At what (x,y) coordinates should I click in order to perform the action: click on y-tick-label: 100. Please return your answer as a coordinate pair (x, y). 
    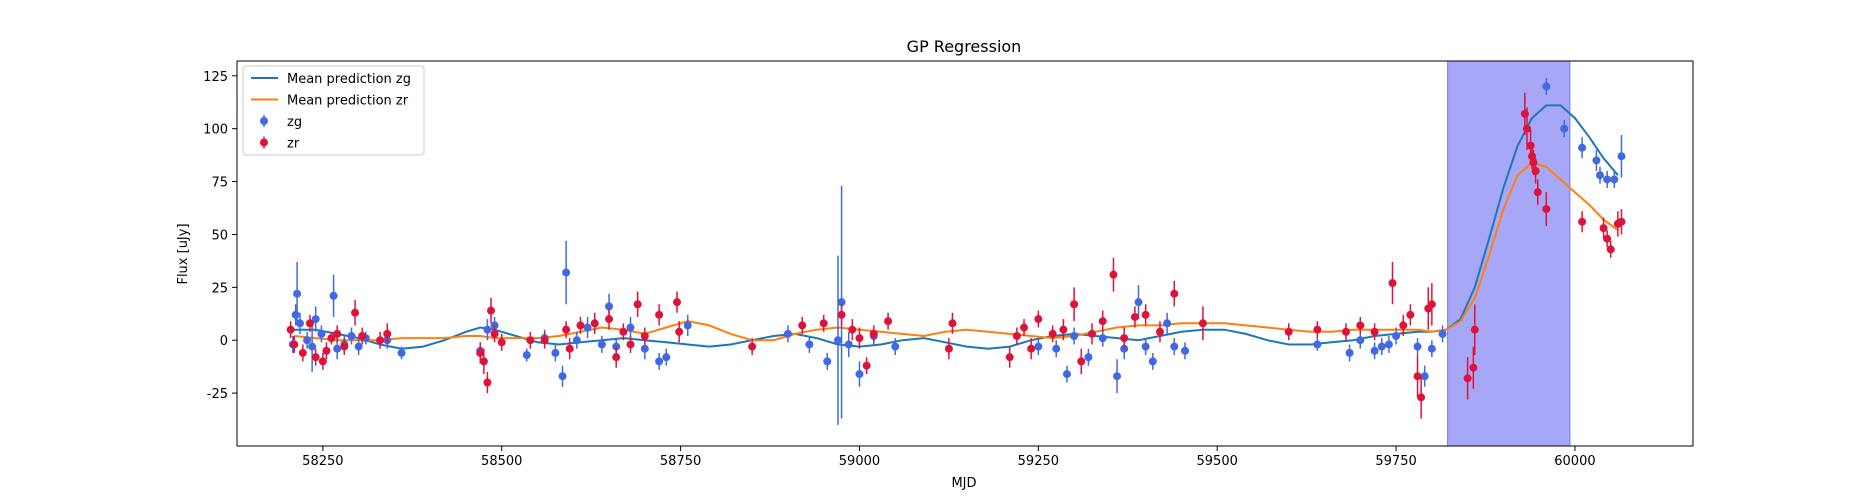
    Looking at the image, I should click on (215, 130).